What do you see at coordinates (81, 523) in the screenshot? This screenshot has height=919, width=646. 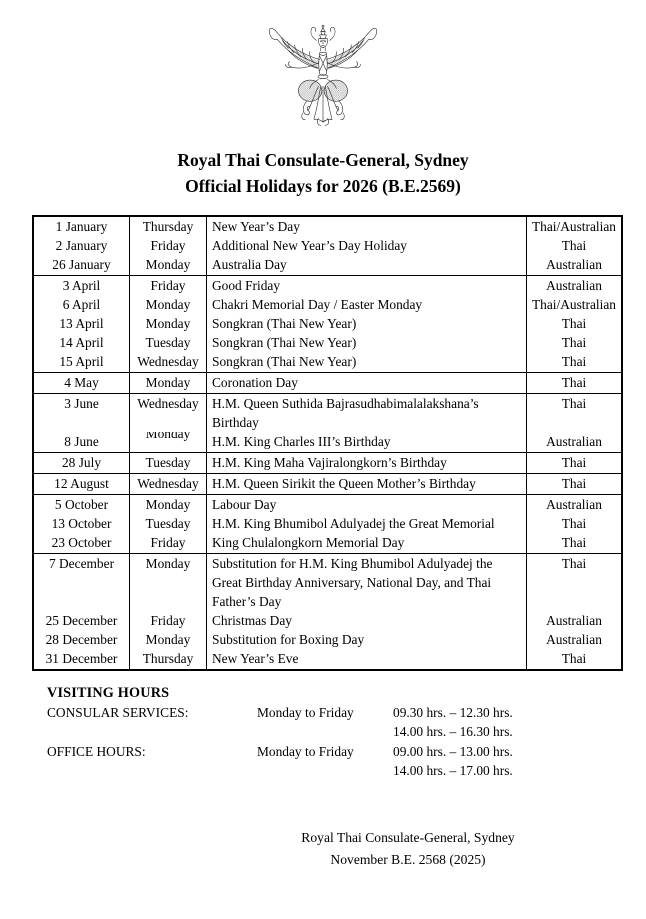 I see `cell-date: 13 October` at bounding box center [81, 523].